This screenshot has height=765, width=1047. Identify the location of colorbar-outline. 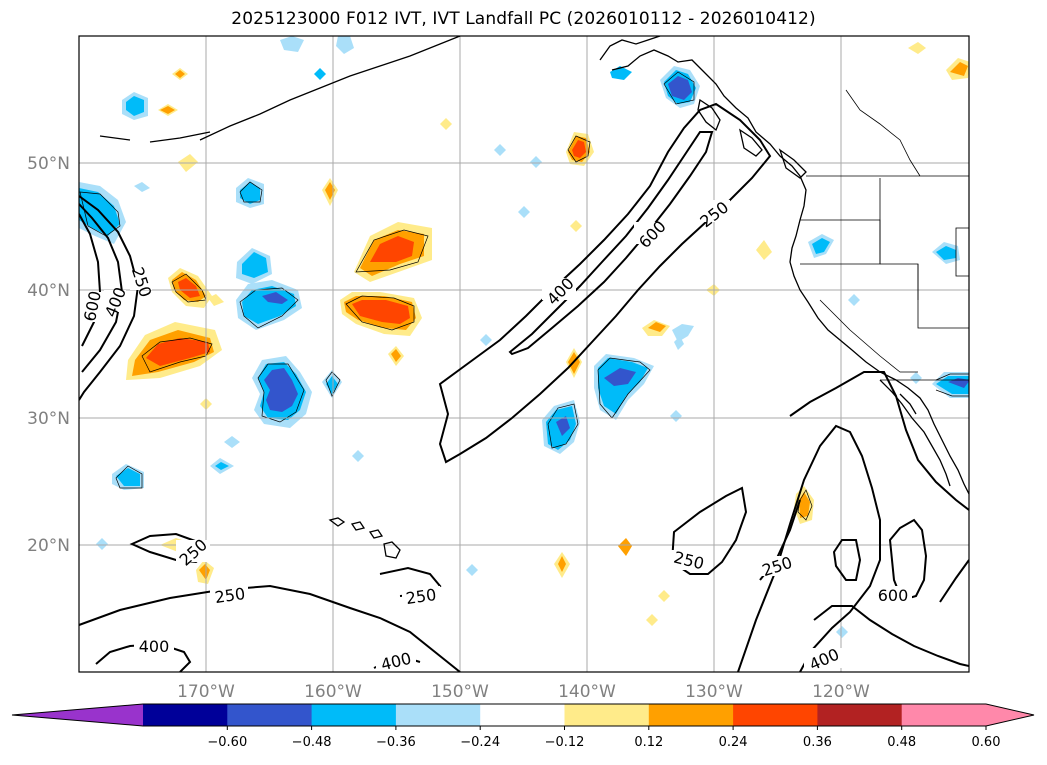
(523, 715).